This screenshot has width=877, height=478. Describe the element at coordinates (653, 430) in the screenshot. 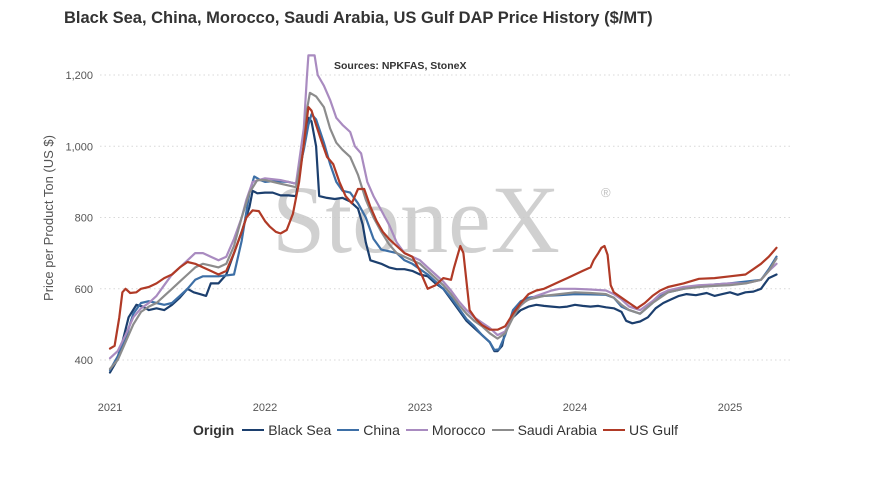

I see `legend-label: US Gulf` at that location.